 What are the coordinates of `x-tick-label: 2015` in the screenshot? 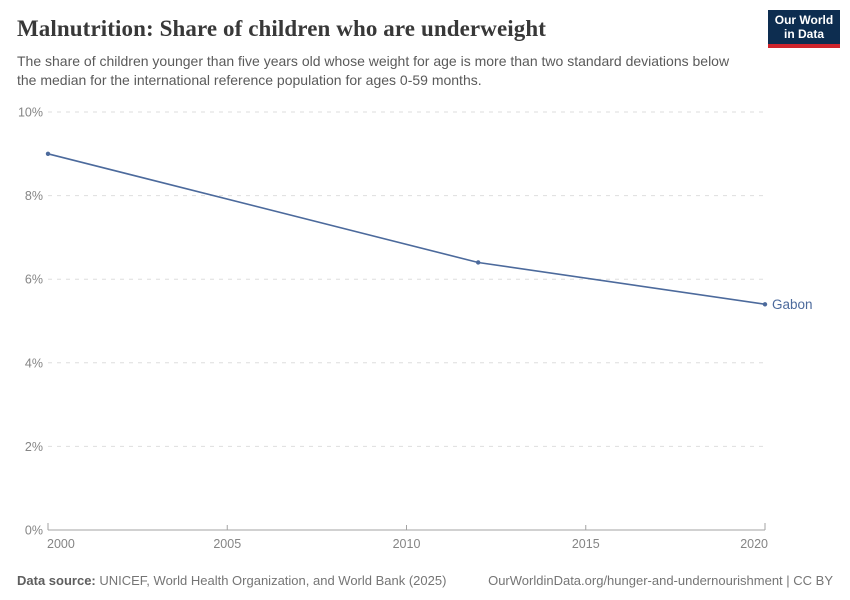 It's located at (586, 544).